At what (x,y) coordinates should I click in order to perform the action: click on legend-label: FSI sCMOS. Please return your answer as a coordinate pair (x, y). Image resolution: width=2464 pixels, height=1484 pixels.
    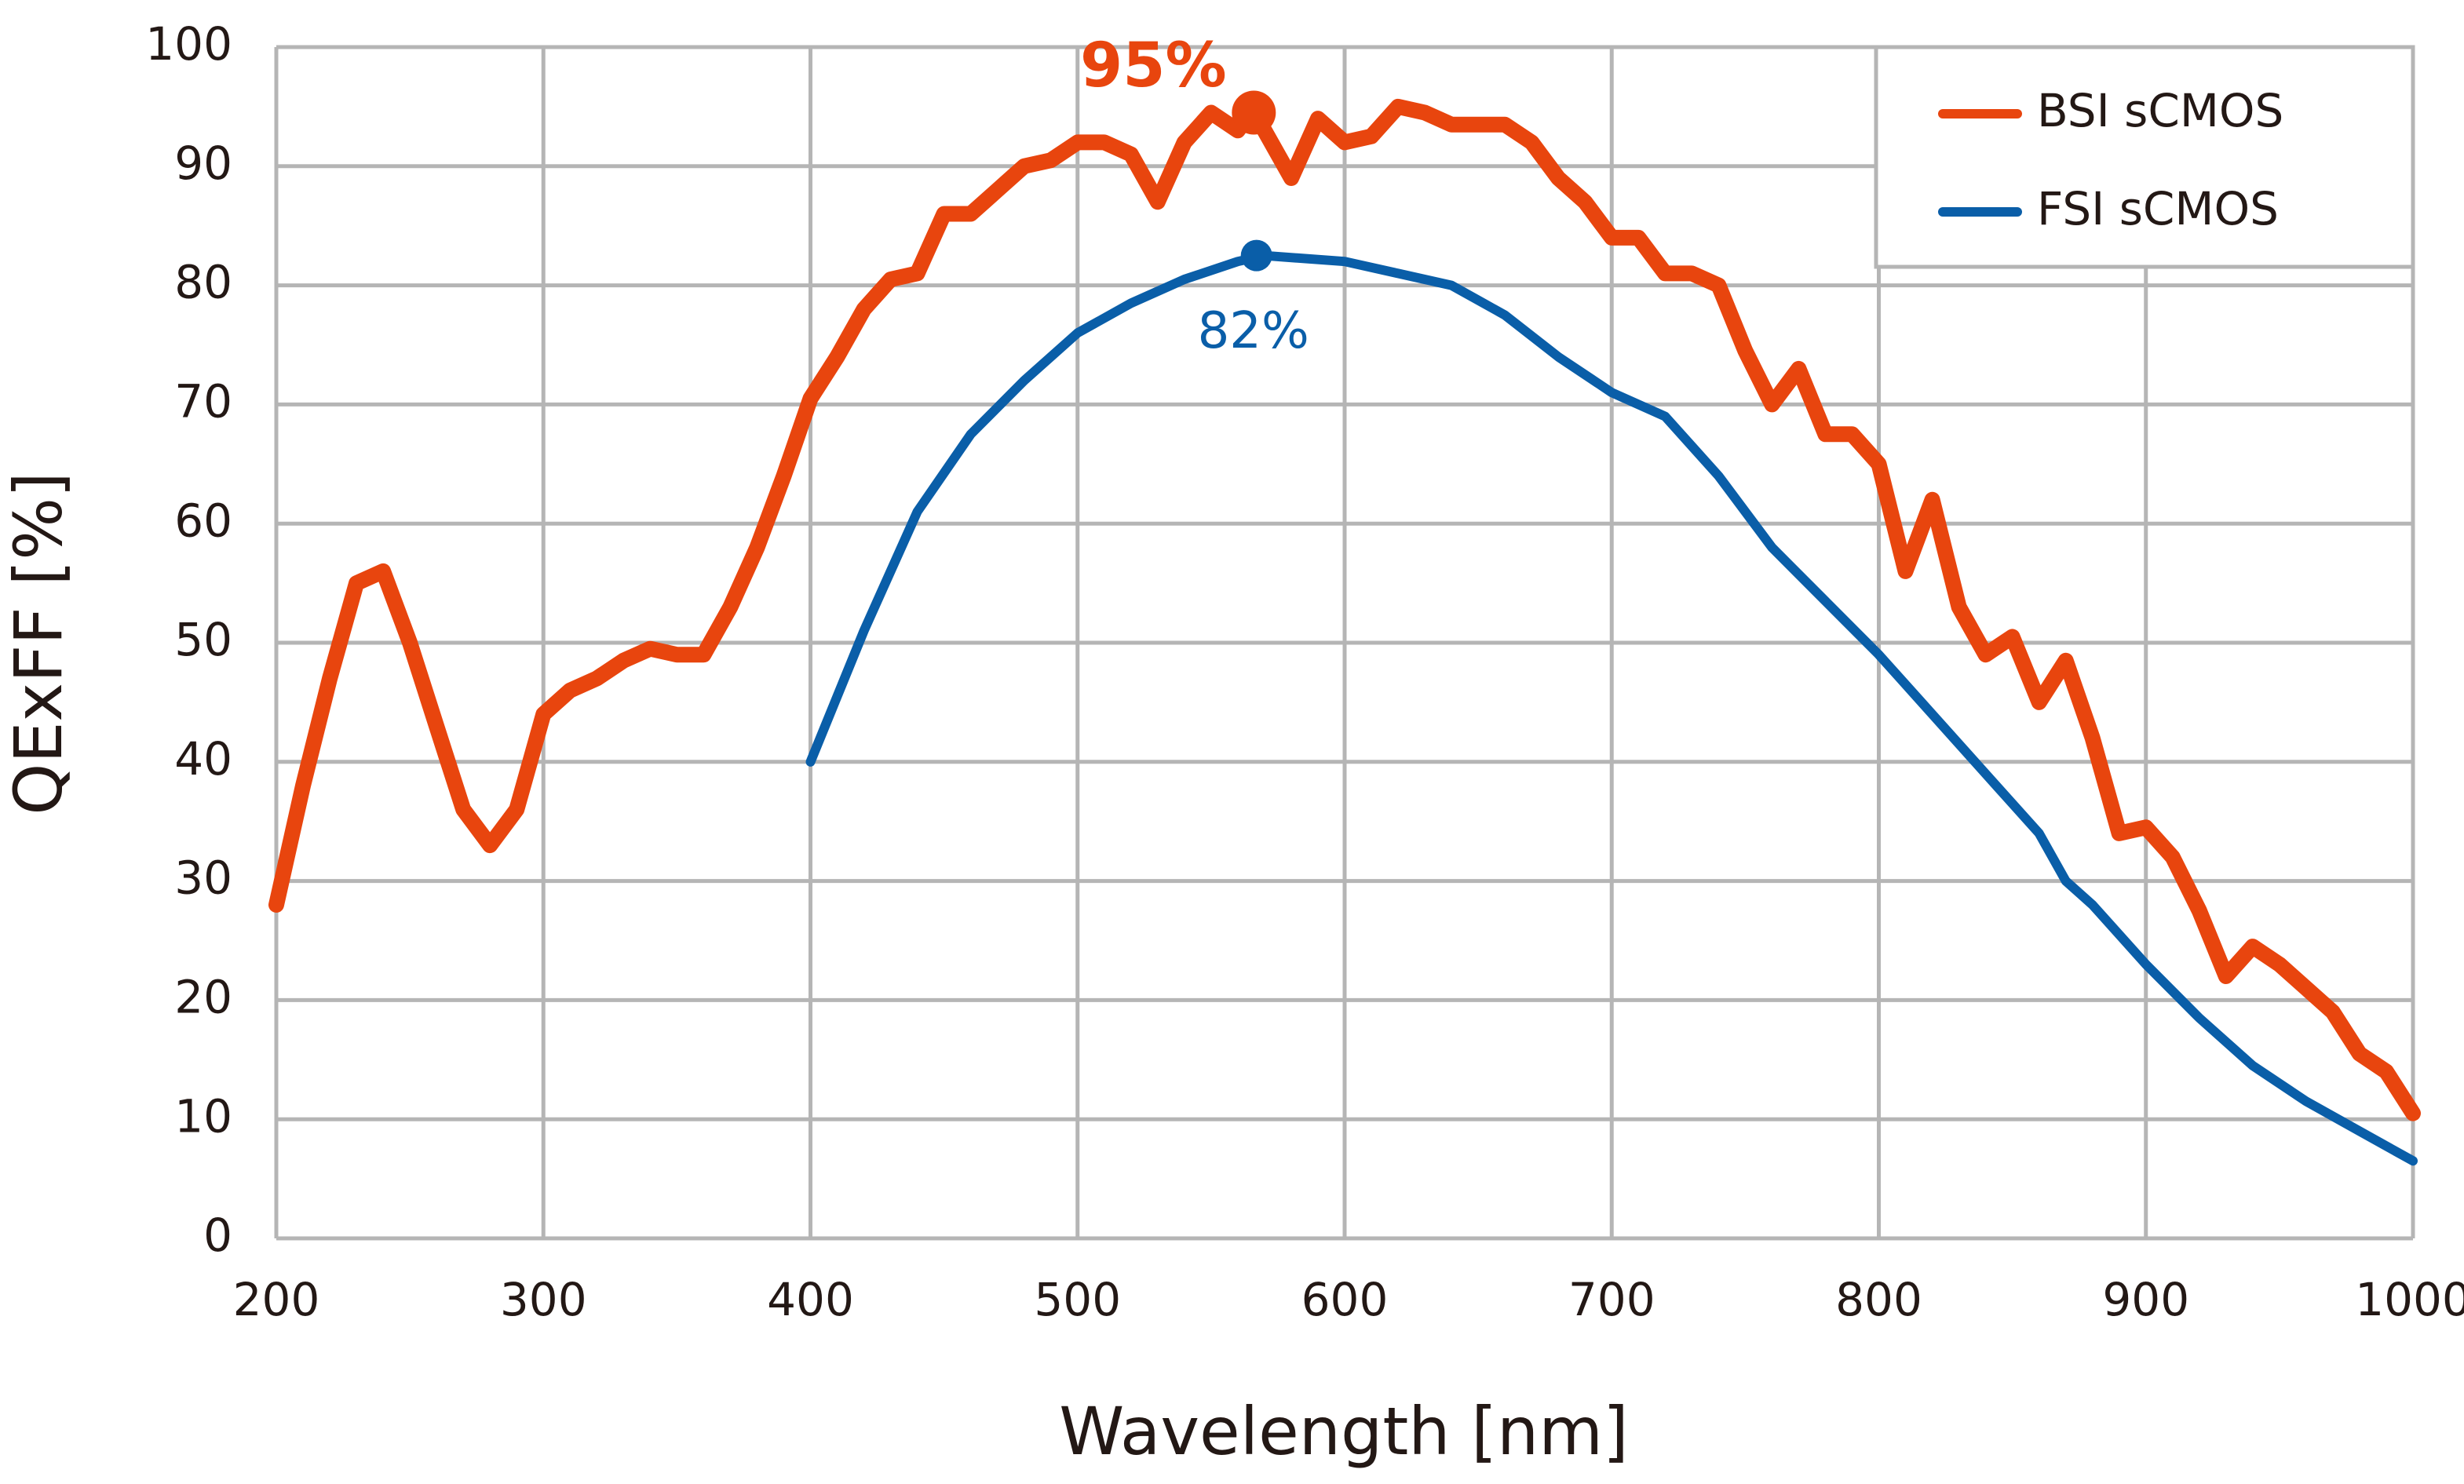
    Looking at the image, I should click on (2158, 208).